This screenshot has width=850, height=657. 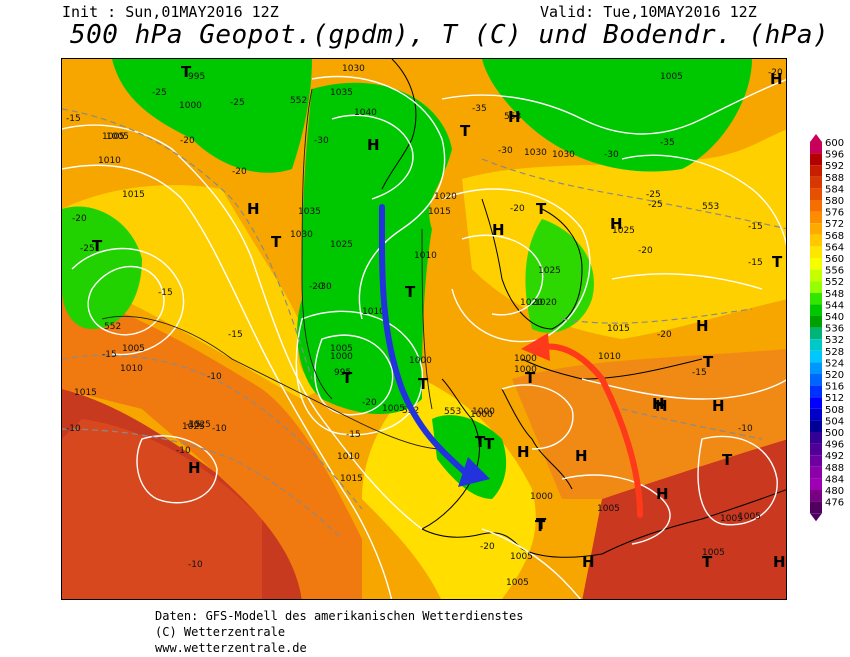 I want to click on legend-label: 572, so click(x=834, y=224).